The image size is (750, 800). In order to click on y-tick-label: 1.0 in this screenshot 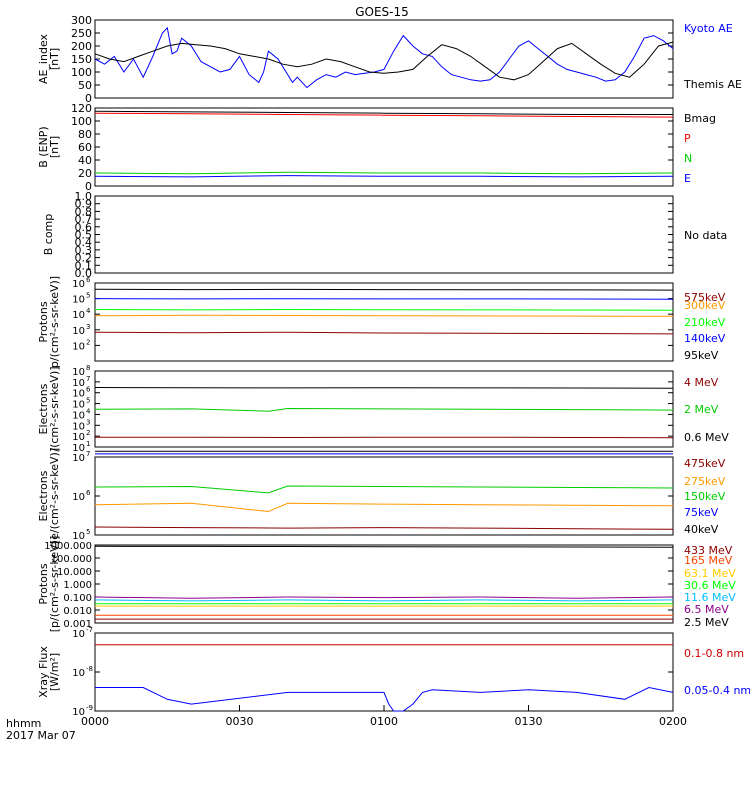, I will do `click(84, 196)`.